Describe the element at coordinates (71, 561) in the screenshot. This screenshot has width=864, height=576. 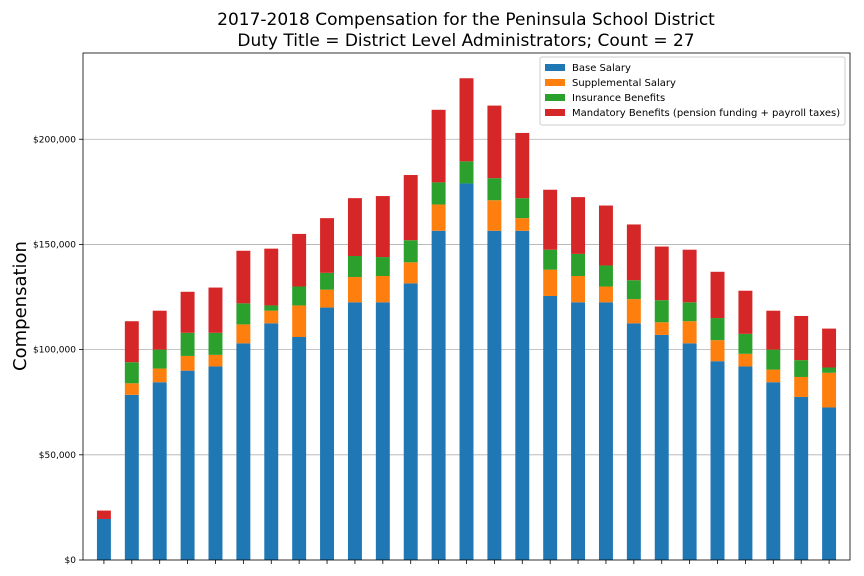
I see `y-tick-label: $0` at that location.